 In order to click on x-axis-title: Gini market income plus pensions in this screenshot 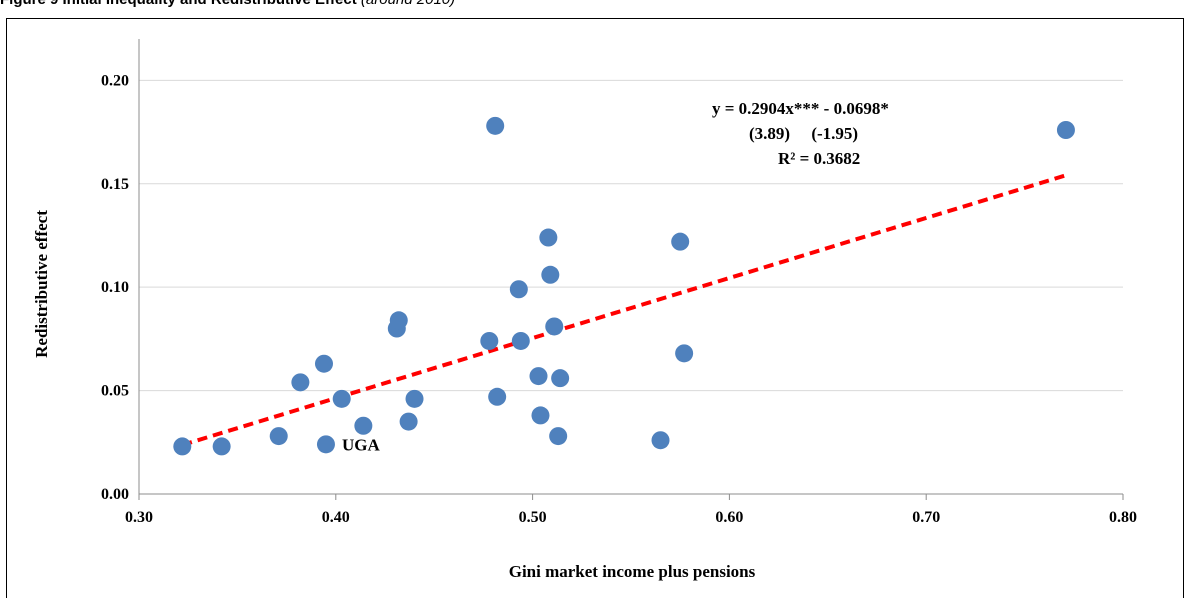, I will do `click(632, 571)`.